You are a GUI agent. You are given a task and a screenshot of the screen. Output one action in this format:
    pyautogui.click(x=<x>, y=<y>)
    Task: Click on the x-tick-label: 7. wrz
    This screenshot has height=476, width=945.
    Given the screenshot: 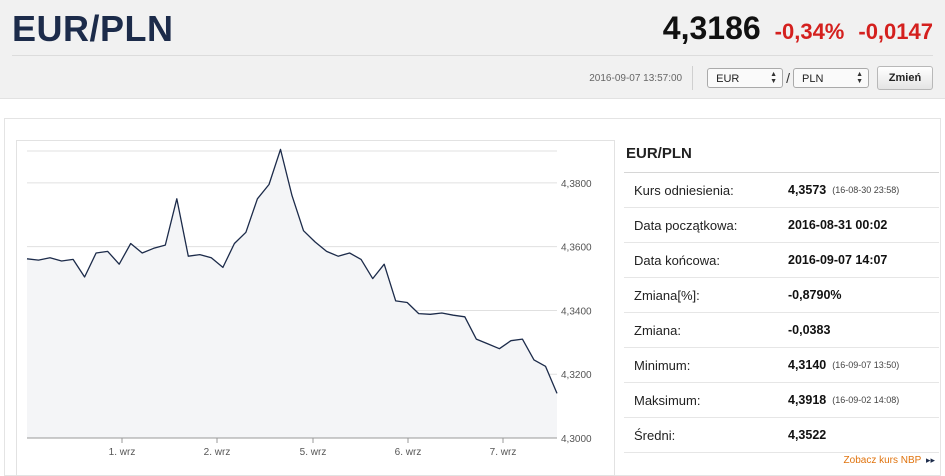 What is the action you would take?
    pyautogui.click(x=503, y=452)
    